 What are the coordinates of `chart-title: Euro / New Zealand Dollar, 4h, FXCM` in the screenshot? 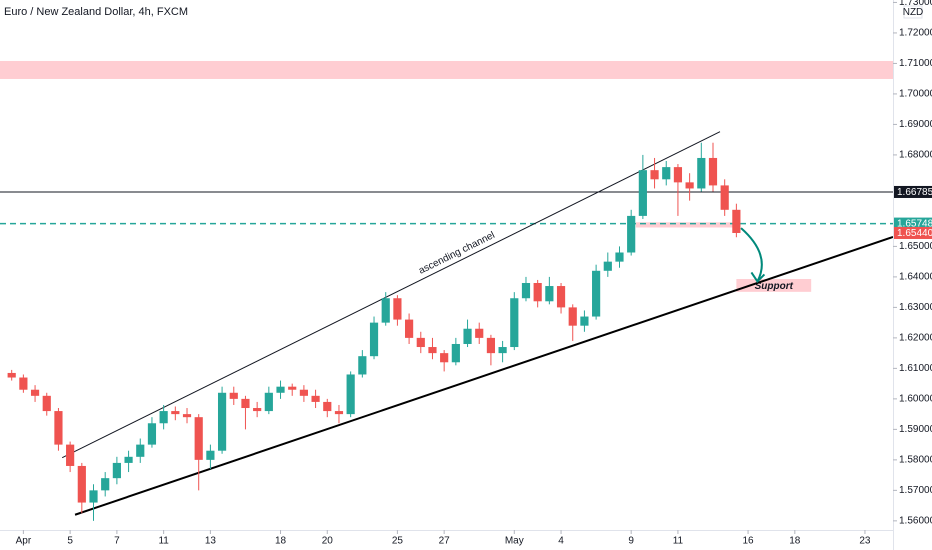 It's located at (96, 12).